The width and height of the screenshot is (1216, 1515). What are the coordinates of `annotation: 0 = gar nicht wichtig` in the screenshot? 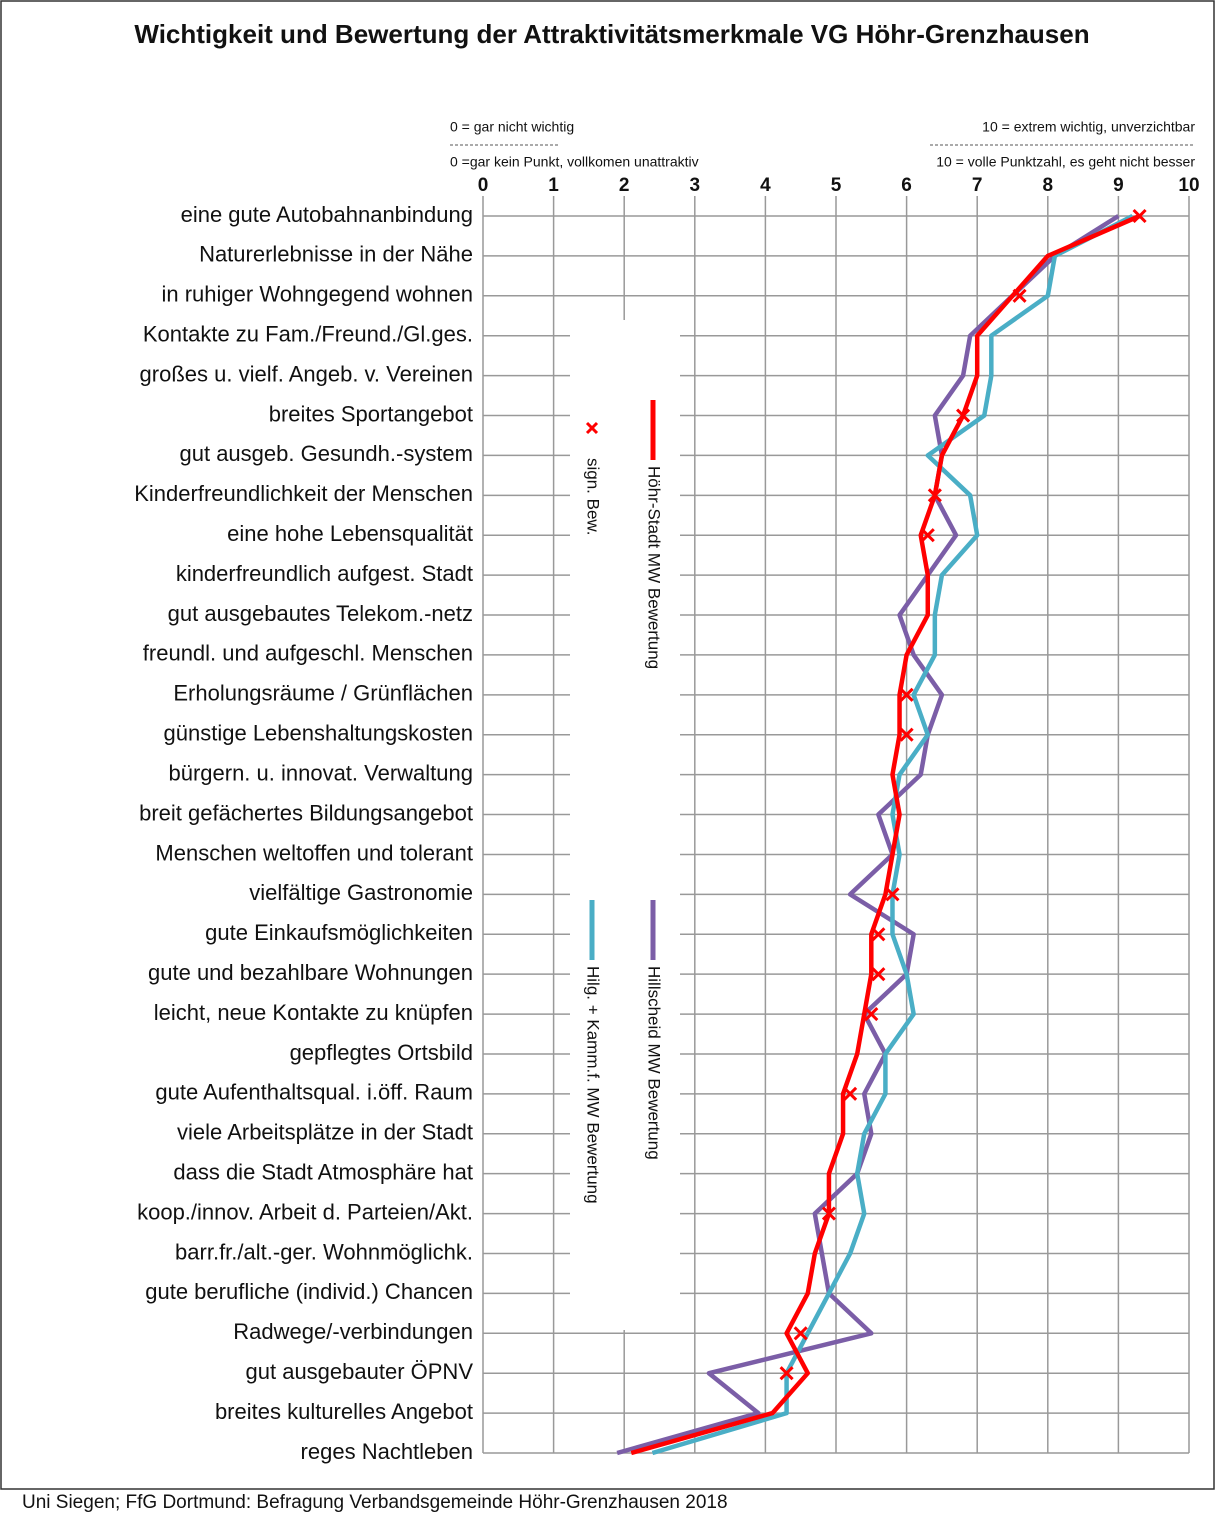 It's located at (512, 127).